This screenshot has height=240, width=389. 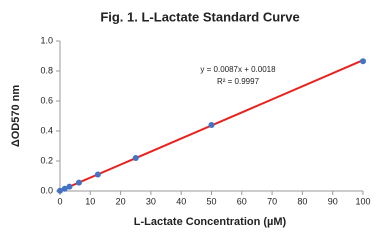 What do you see at coordinates (272, 201) in the screenshot?
I see `x-tick-label: 70` at bounding box center [272, 201].